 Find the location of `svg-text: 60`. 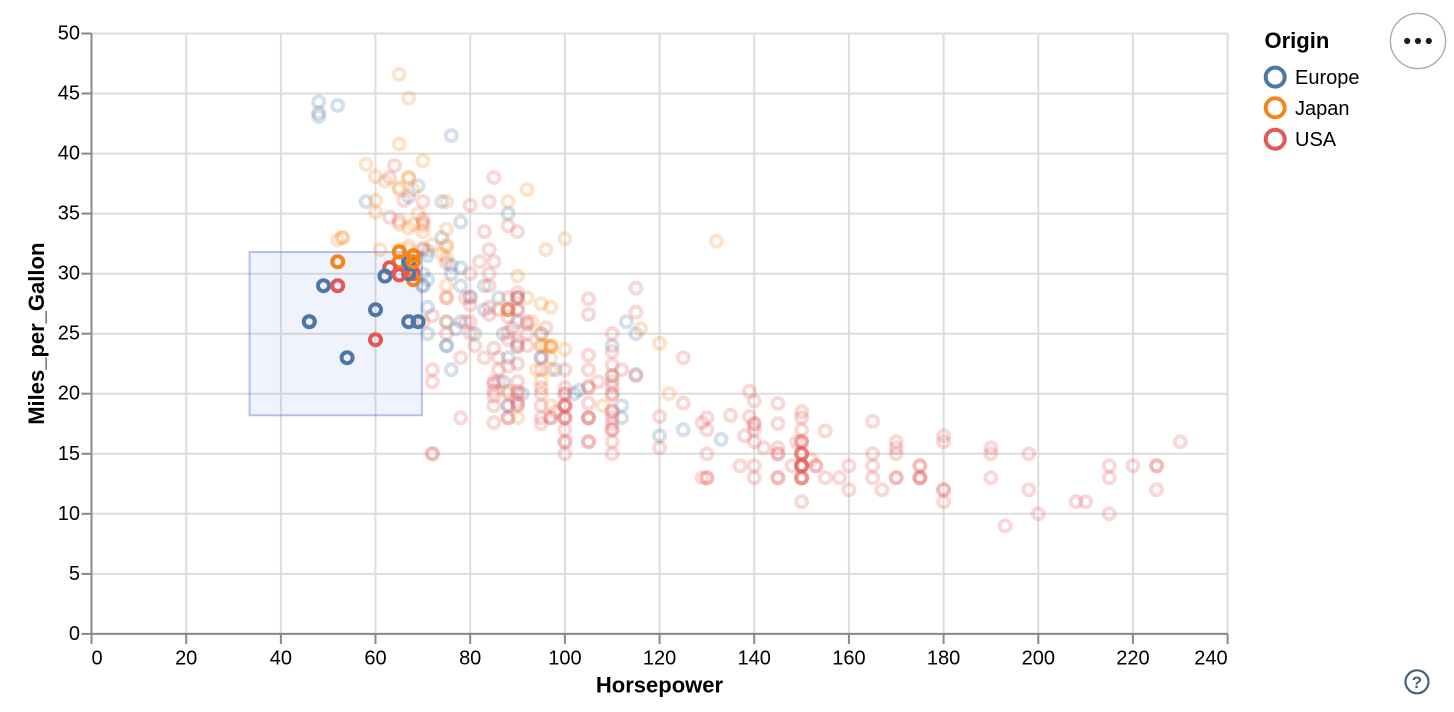

svg-text: 60 is located at coordinates (375, 659).